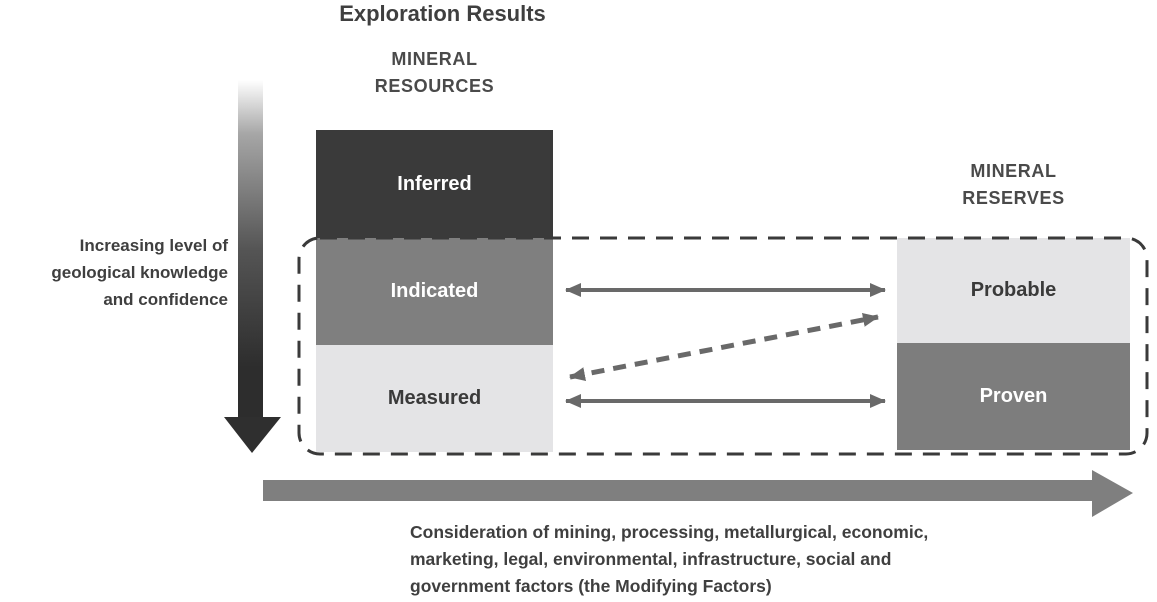 Image resolution: width=1157 pixels, height=602 pixels. I want to click on modifying-factors-arrow, so click(698, 493).